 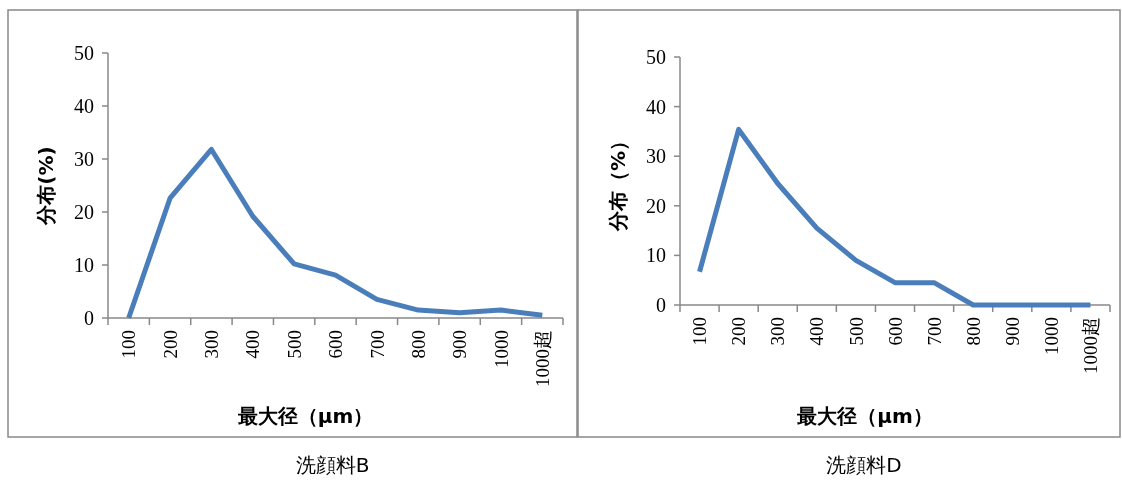 What do you see at coordinates (864, 465) in the screenshot?
I see `text: 洗顔料D` at bounding box center [864, 465].